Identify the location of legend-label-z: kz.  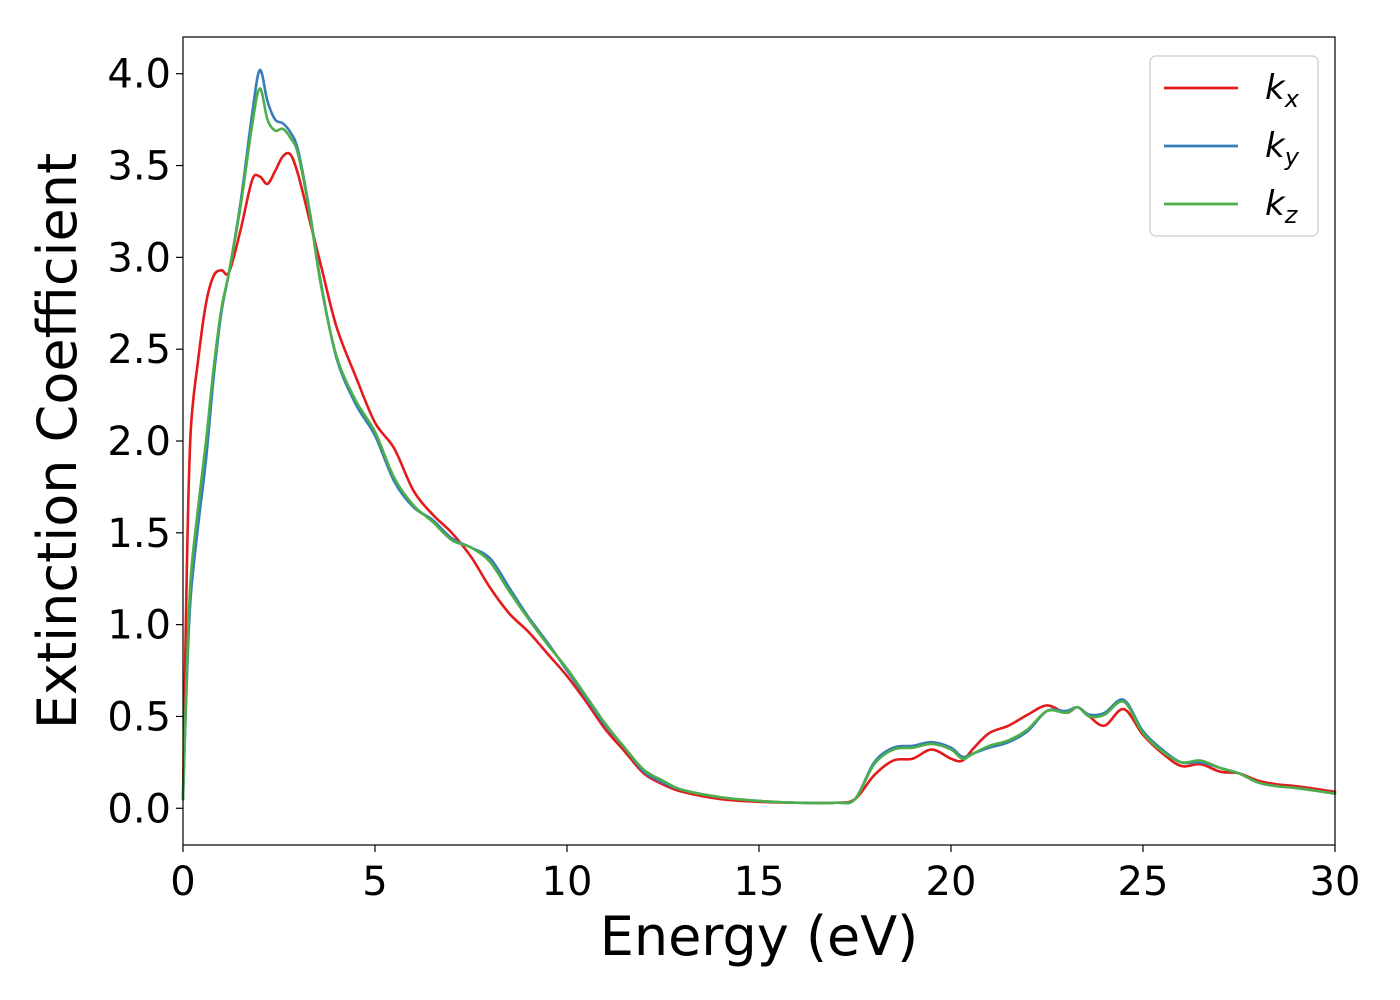
(1282, 206).